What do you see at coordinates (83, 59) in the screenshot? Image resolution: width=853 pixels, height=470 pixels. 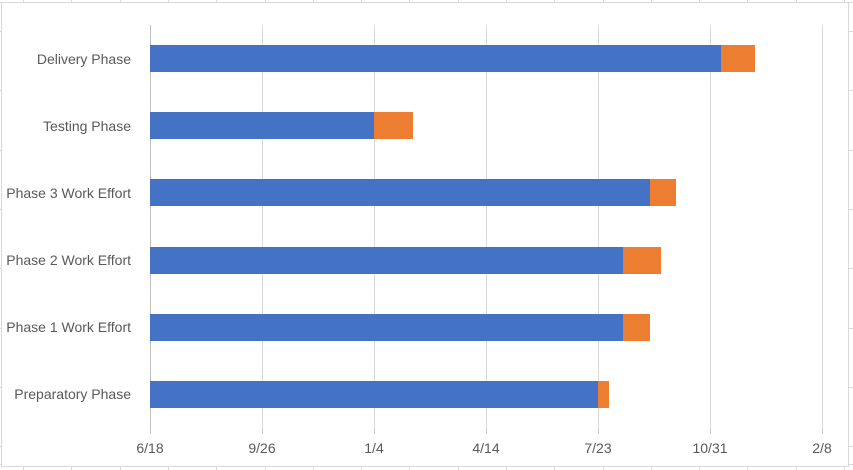 I see `category-label: Delivery Phase` at bounding box center [83, 59].